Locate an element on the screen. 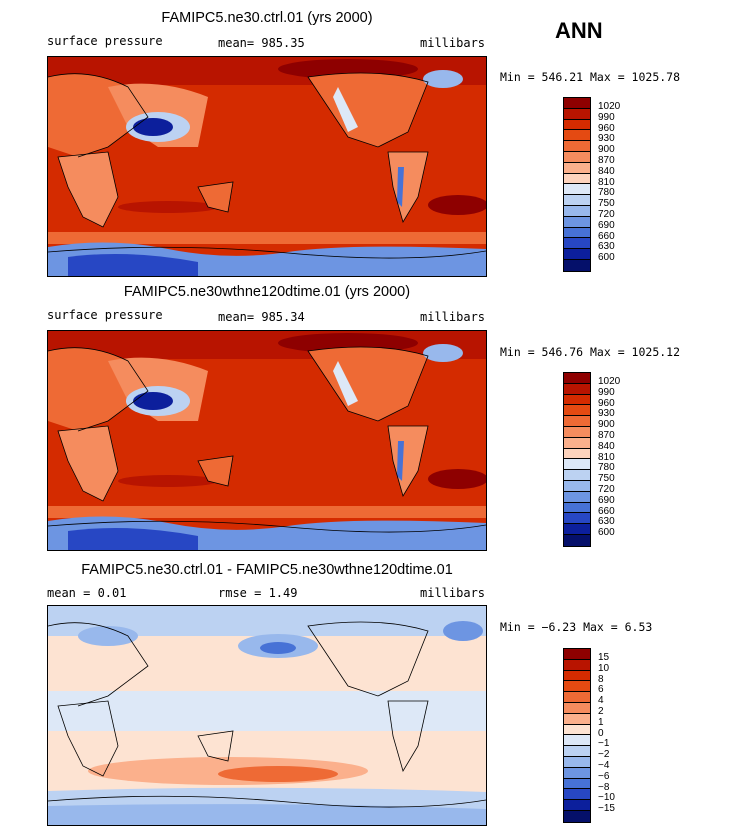  panel-3-minmax: Min = −6.23 Max = 6.53 is located at coordinates (576, 627).